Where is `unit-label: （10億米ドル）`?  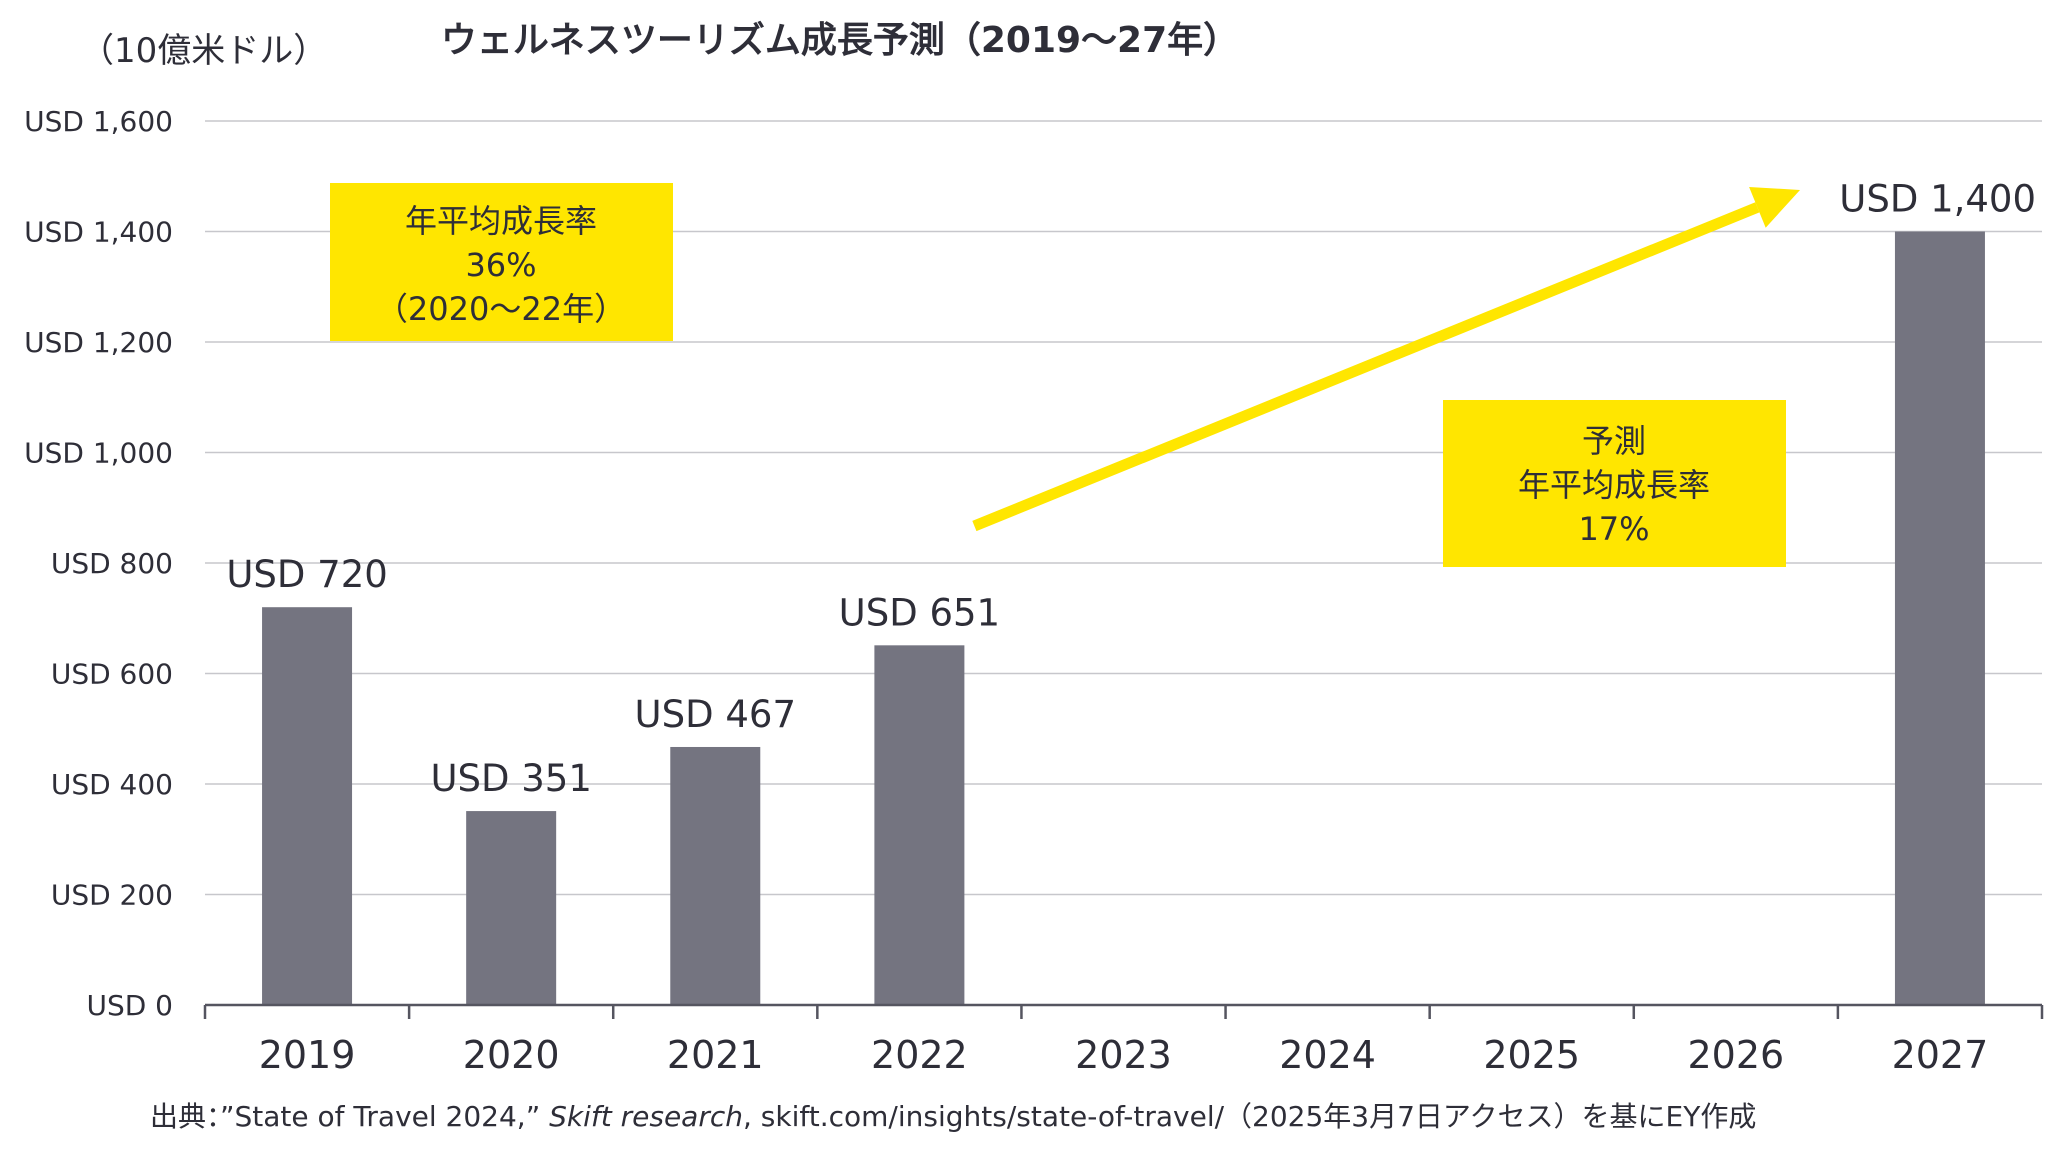 unit-label: （10億米ドル） is located at coordinates (203, 51).